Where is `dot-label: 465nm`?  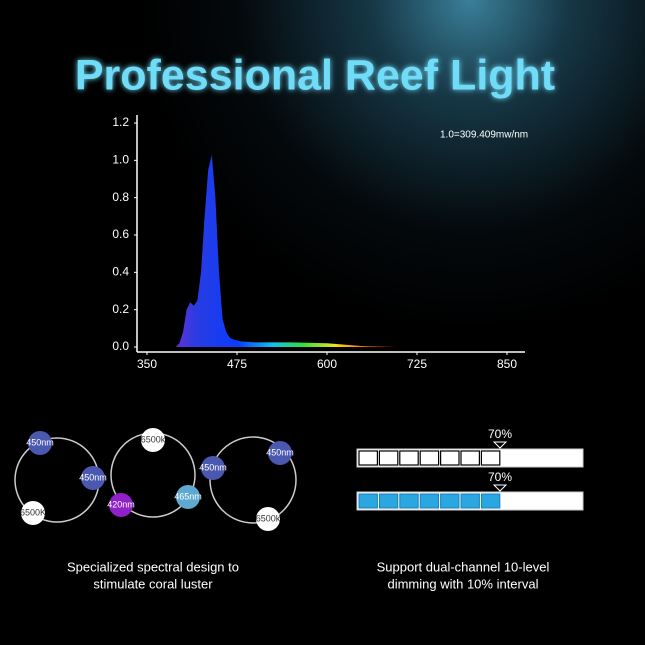
dot-label: 465nm is located at coordinates (188, 496).